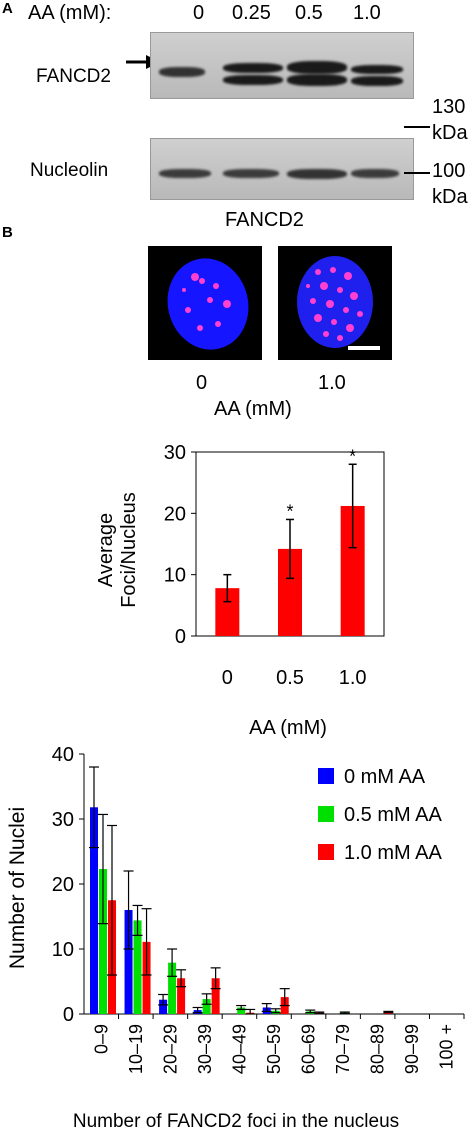  Describe the element at coordinates (236, 1121) in the screenshot. I see `x-axis-label: Number of FANCD2 foci in the nucleus` at that location.